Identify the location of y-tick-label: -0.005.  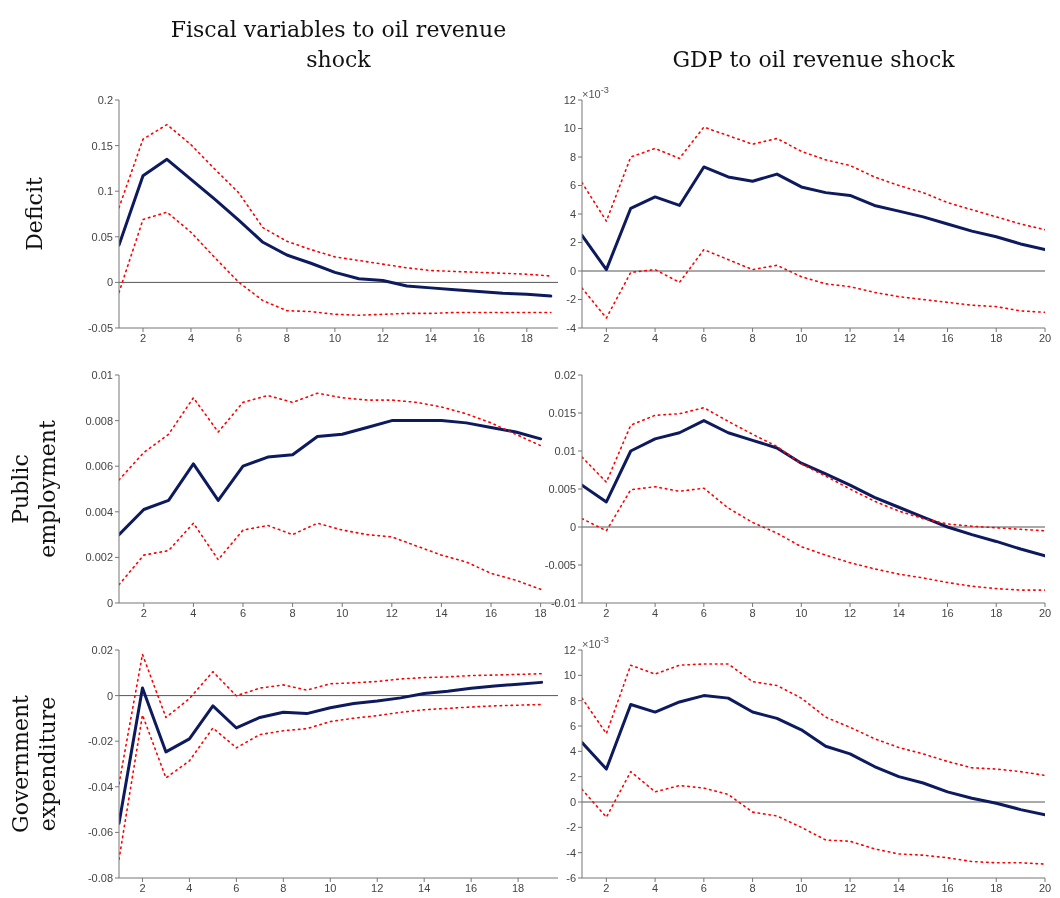
(560, 564).